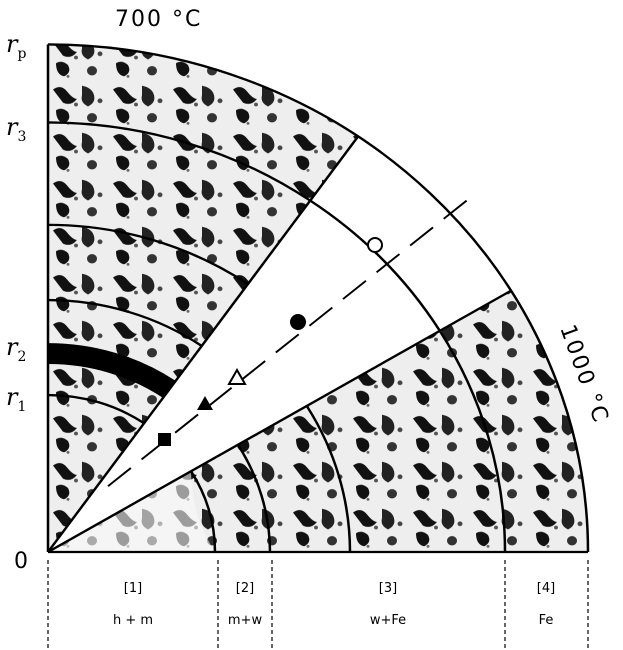 This screenshot has width=623, height=650. Describe the element at coordinates (133, 620) in the screenshot. I see `zone-phase: h + m` at that location.